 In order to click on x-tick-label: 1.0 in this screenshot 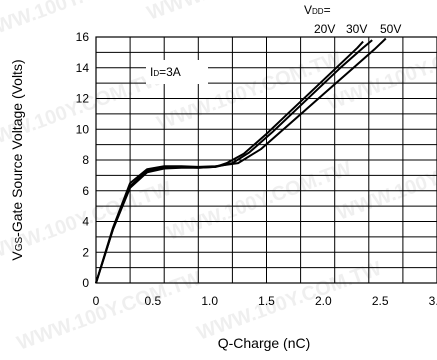, I will do `click(209, 301)`.